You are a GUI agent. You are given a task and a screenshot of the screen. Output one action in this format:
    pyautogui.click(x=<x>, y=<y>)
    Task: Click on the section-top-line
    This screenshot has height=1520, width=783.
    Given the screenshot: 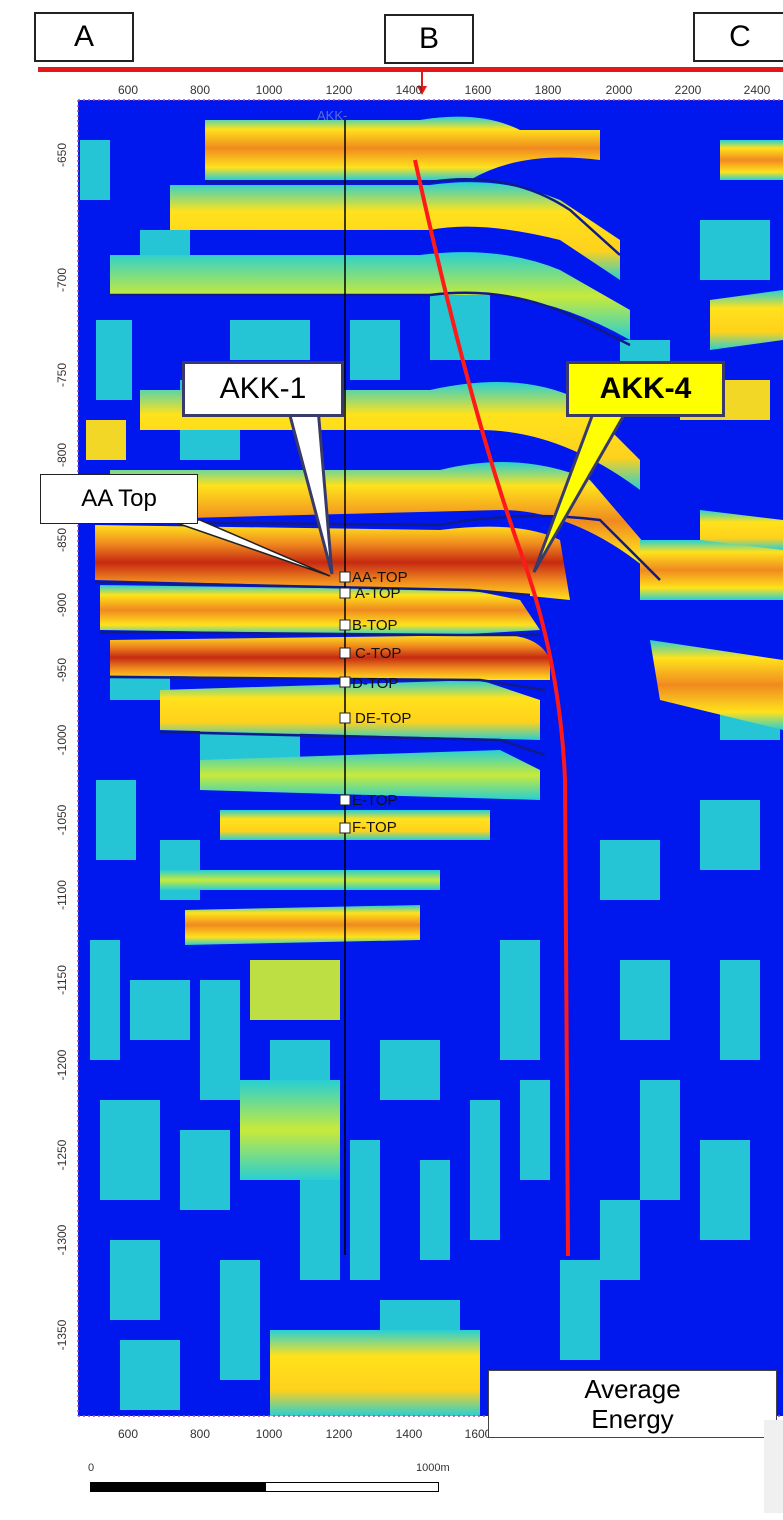 What is the action you would take?
    pyautogui.click(x=410, y=69)
    